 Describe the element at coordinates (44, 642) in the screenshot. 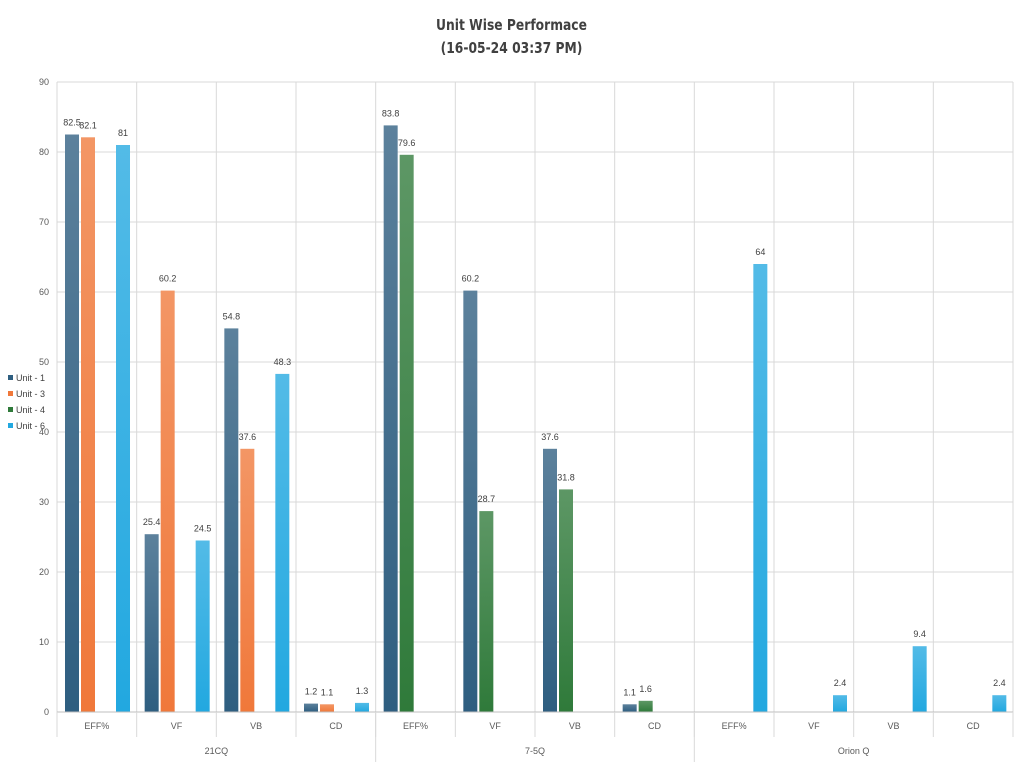

I see `y-tick-label: 10` at that location.